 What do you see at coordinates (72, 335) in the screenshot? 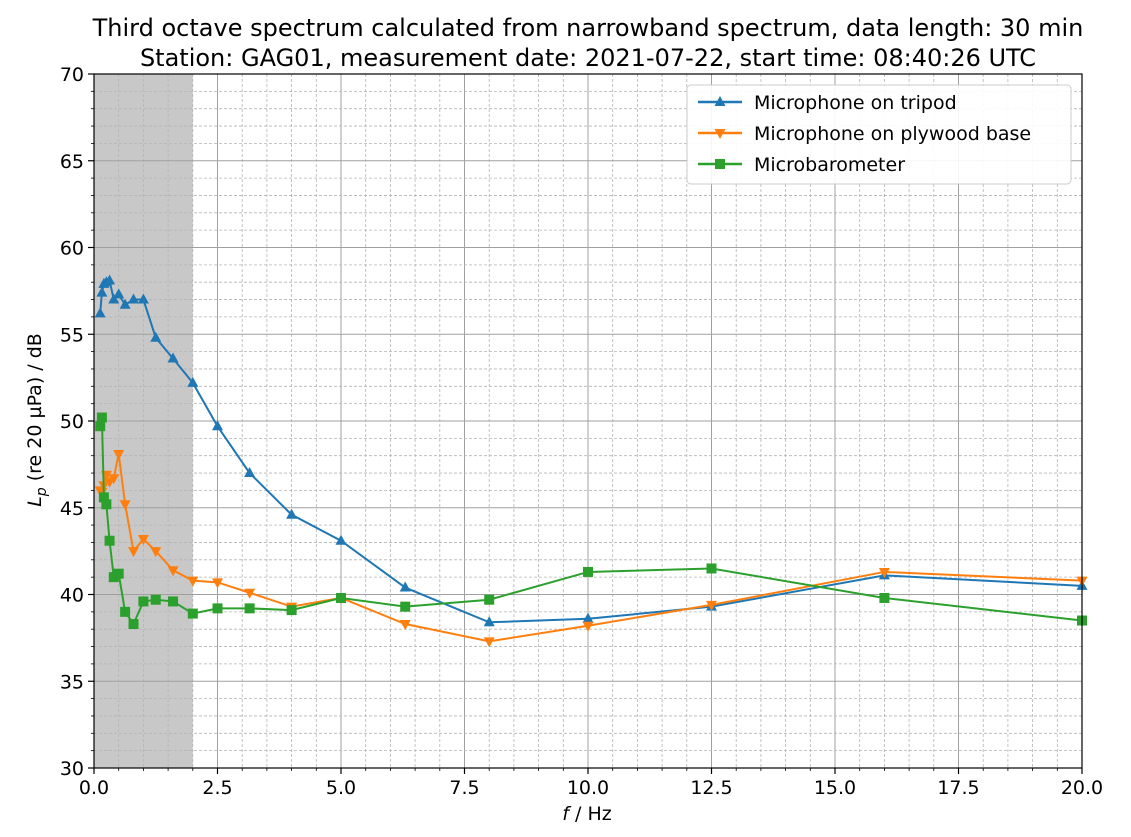
I see `y-tick-label: 55` at bounding box center [72, 335].